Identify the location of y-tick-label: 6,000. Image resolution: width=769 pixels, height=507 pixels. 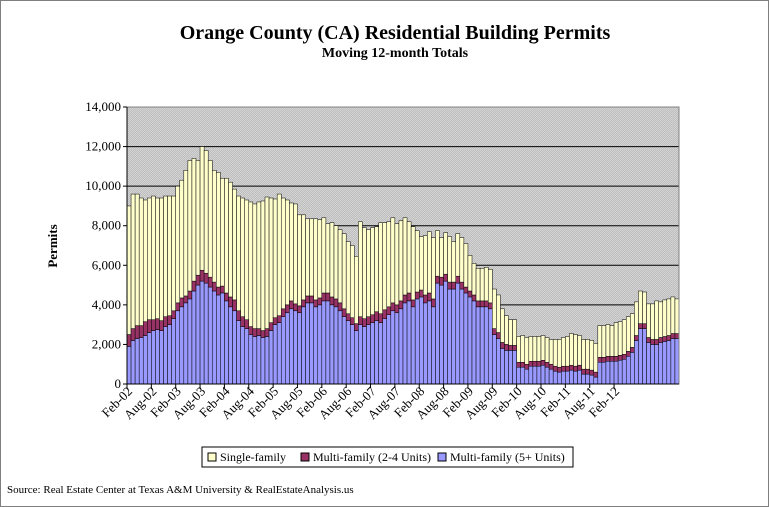
(106, 264).